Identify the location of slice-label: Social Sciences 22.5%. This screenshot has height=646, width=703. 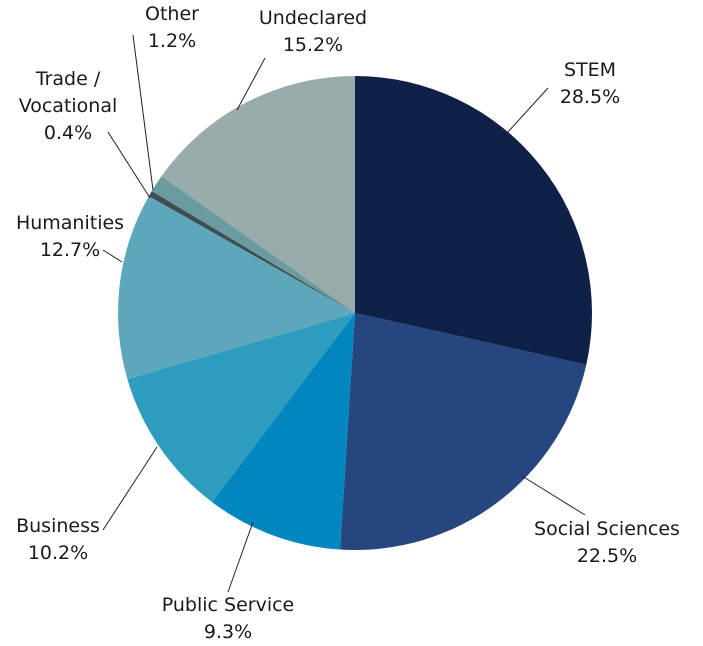
(607, 543).